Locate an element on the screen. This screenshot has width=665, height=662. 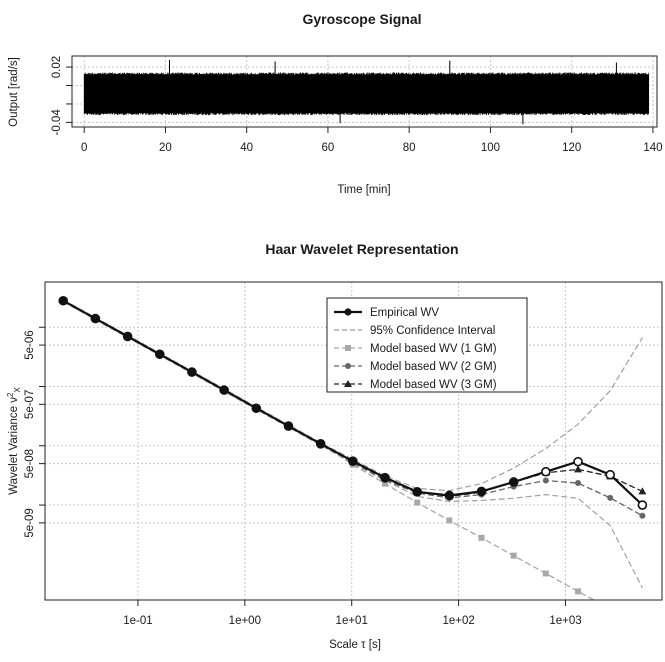
top-y-tick-label: -0.04 is located at coordinates (57, 122).